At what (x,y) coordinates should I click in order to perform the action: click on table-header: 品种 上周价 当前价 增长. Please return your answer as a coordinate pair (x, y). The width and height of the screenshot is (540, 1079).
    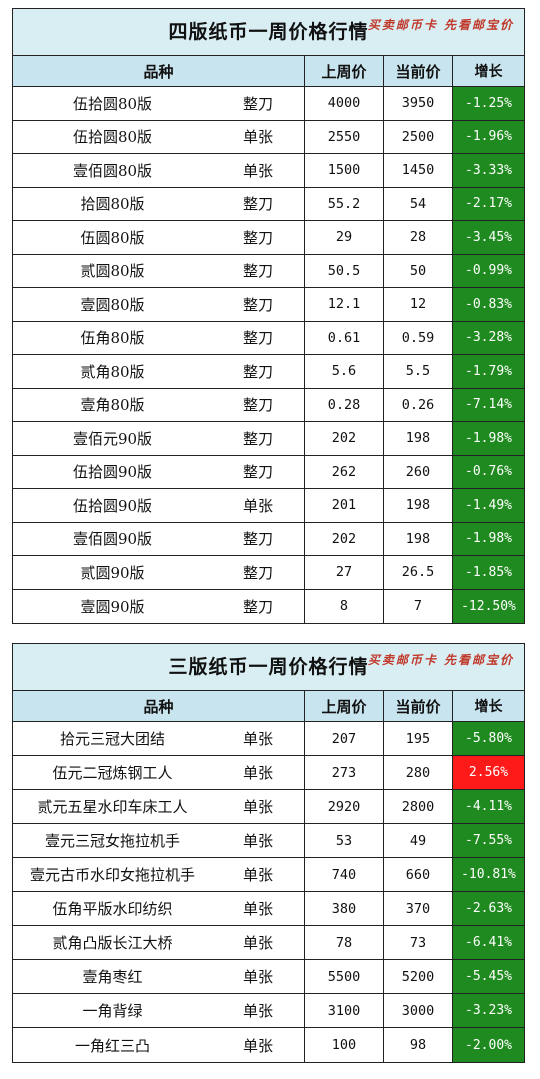
    Looking at the image, I should click on (268, 71).